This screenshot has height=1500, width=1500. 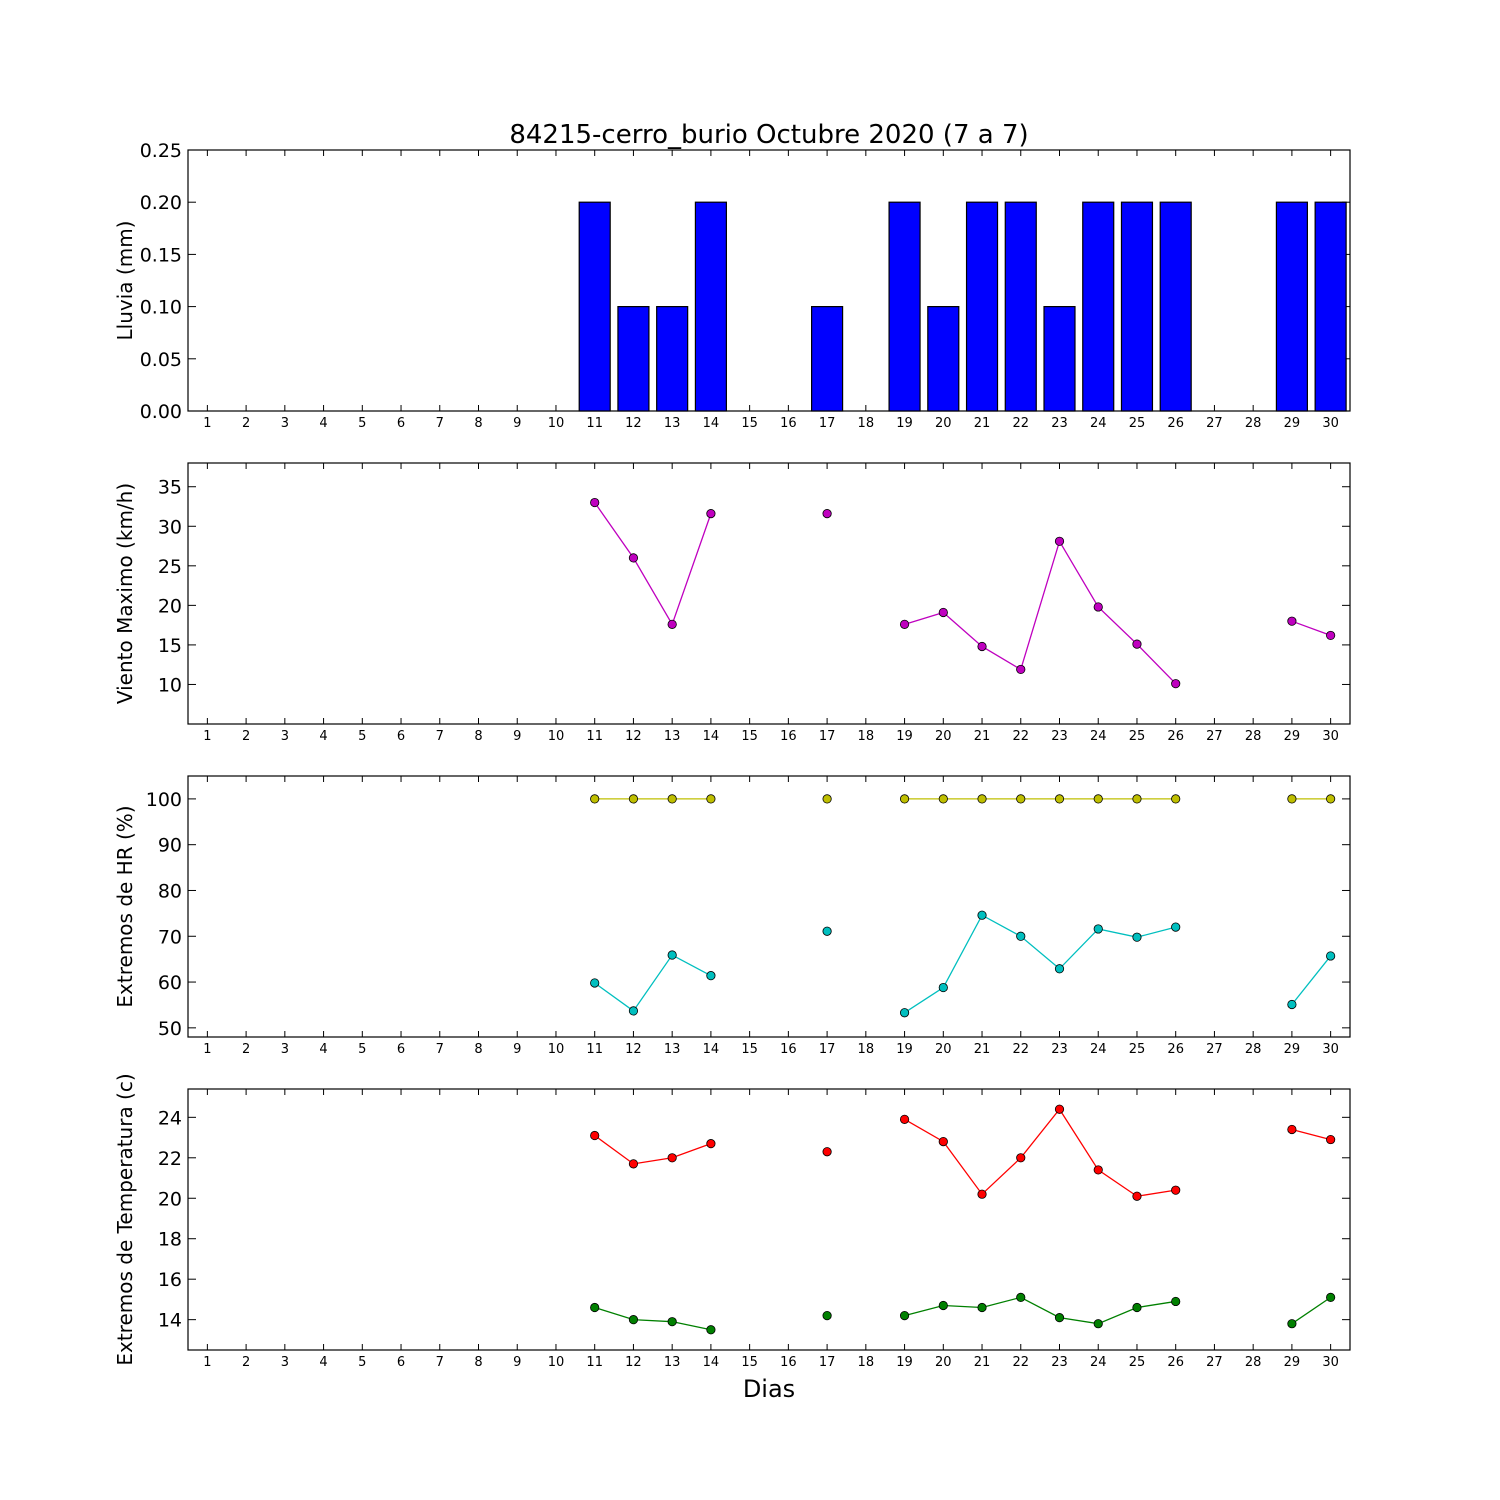 I want to click on x-tick-label: 7, so click(x=440, y=1049).